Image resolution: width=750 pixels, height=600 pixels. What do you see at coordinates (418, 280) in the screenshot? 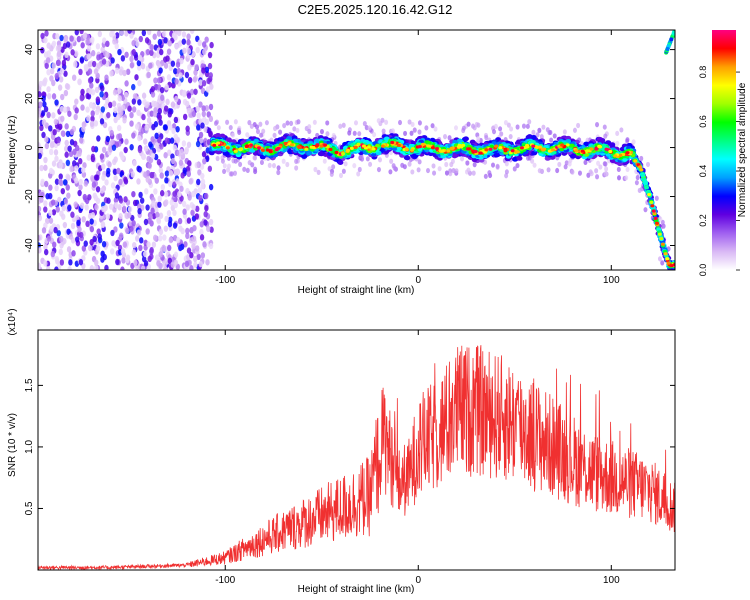
I see `x-tick-label: 0` at bounding box center [418, 280].